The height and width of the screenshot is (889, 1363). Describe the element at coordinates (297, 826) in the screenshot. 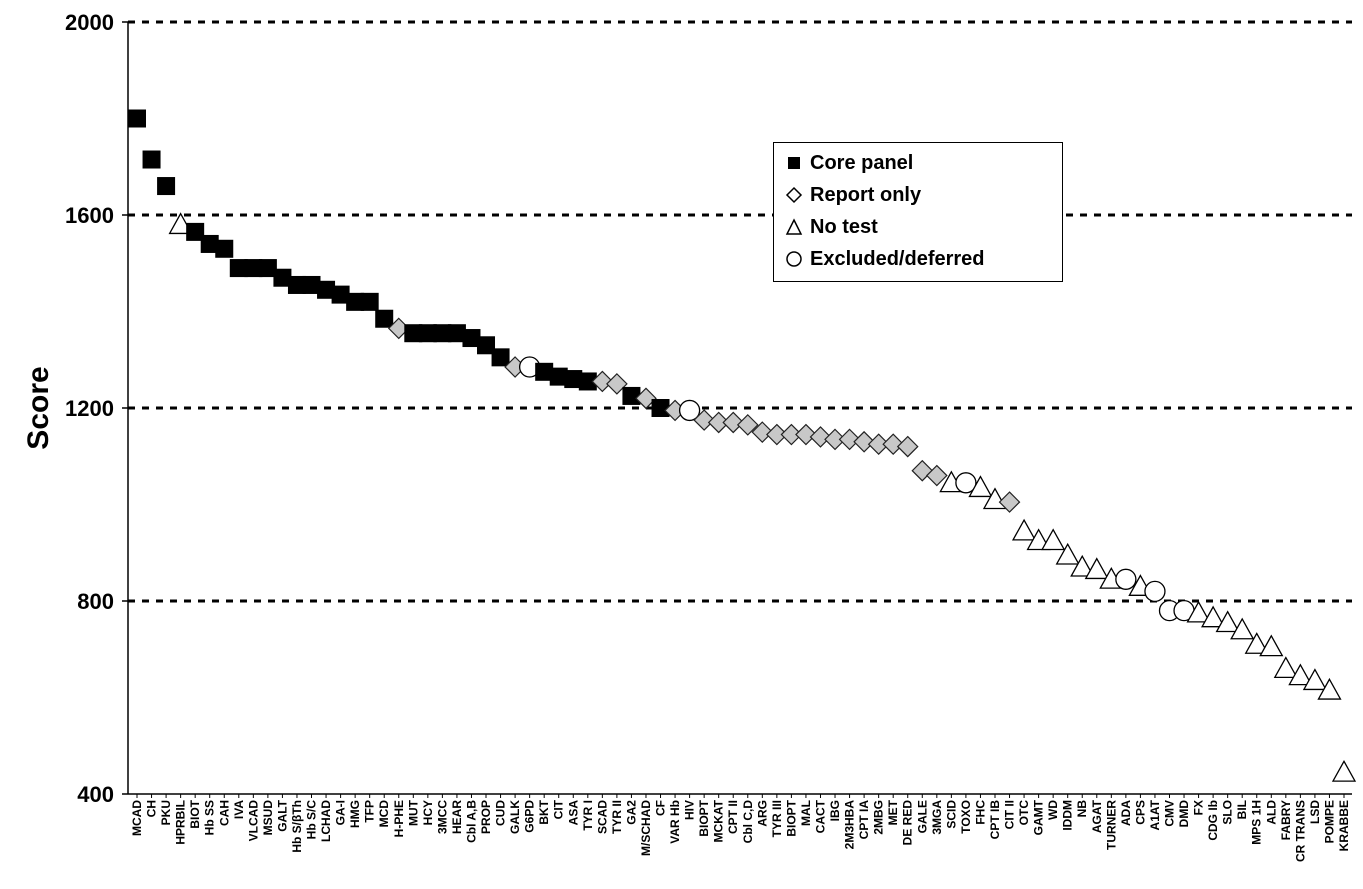

I see `x-tick-label: Hb S/βTh` at that location.